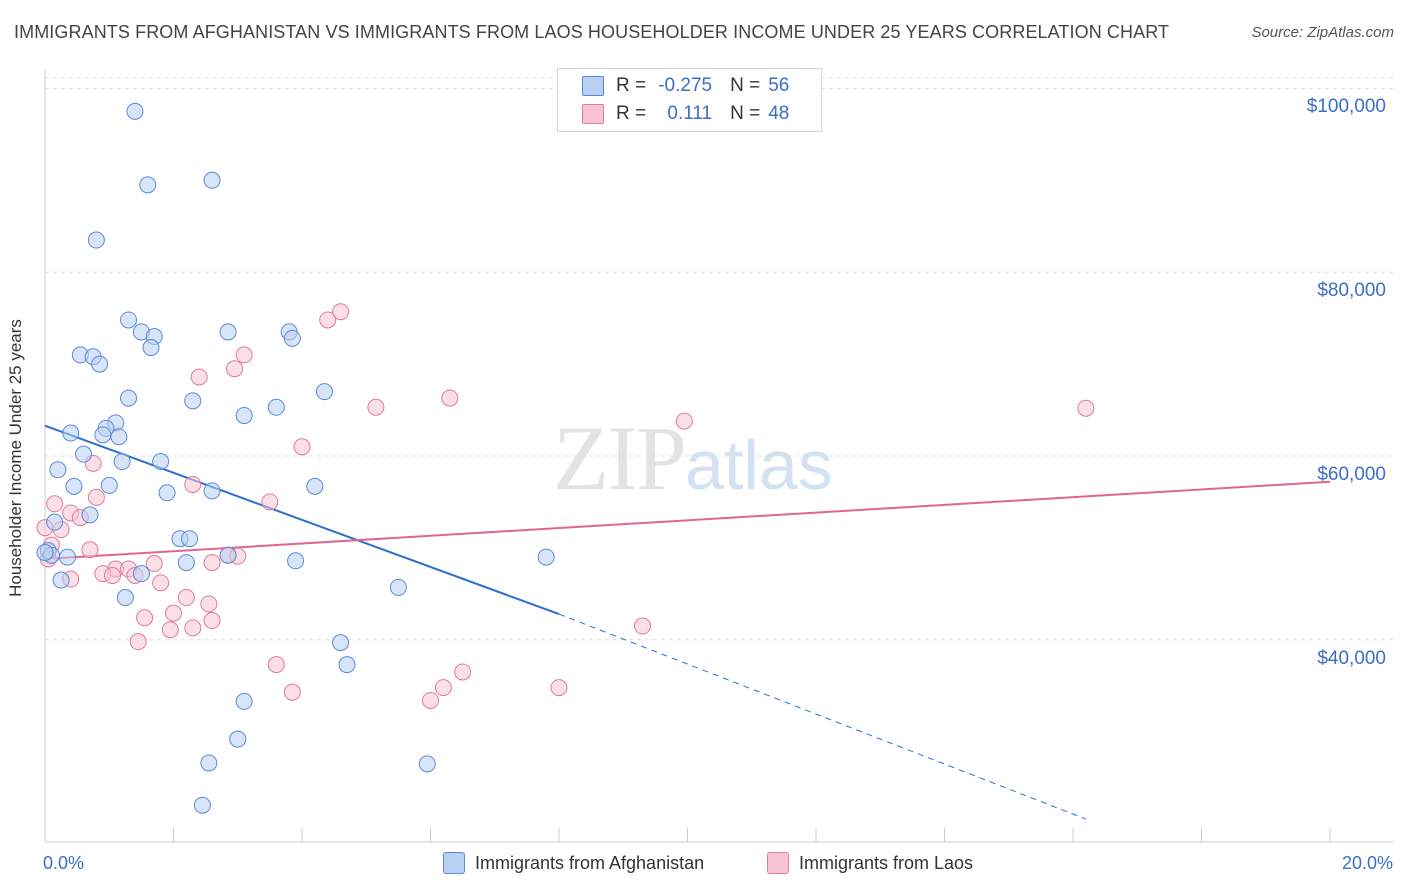 This screenshot has height=892, width=1406. What do you see at coordinates (593, 114) in the screenshot?
I see `laos-swatch` at bounding box center [593, 114].